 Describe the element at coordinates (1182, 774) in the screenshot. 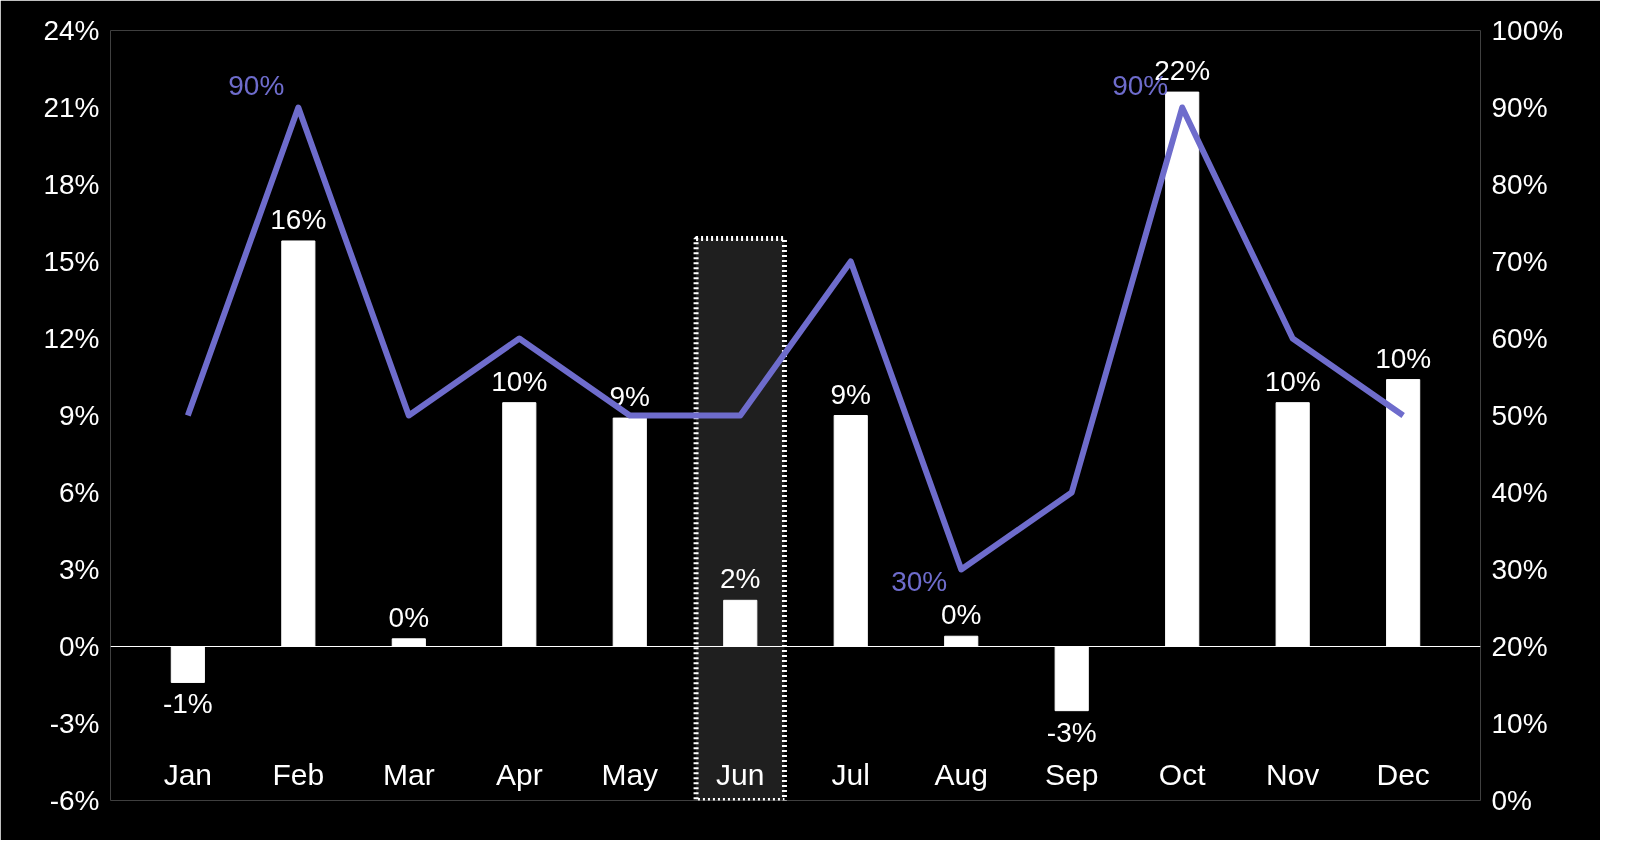

I see `x-tick-label: Oct` at that location.